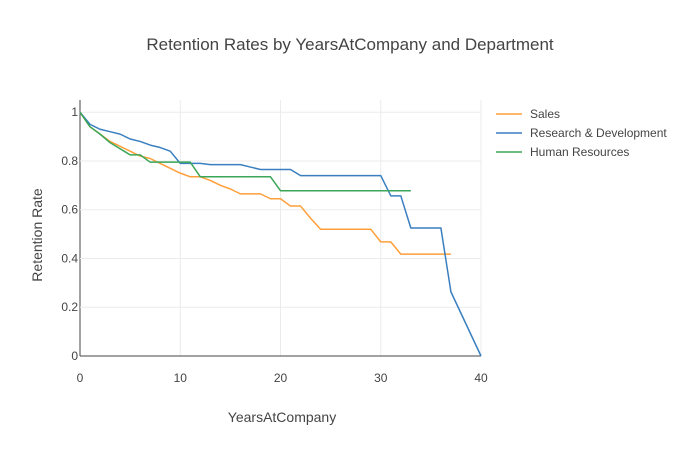 This screenshot has height=455, width=700. I want to click on x-tick-label: 0, so click(80, 378).